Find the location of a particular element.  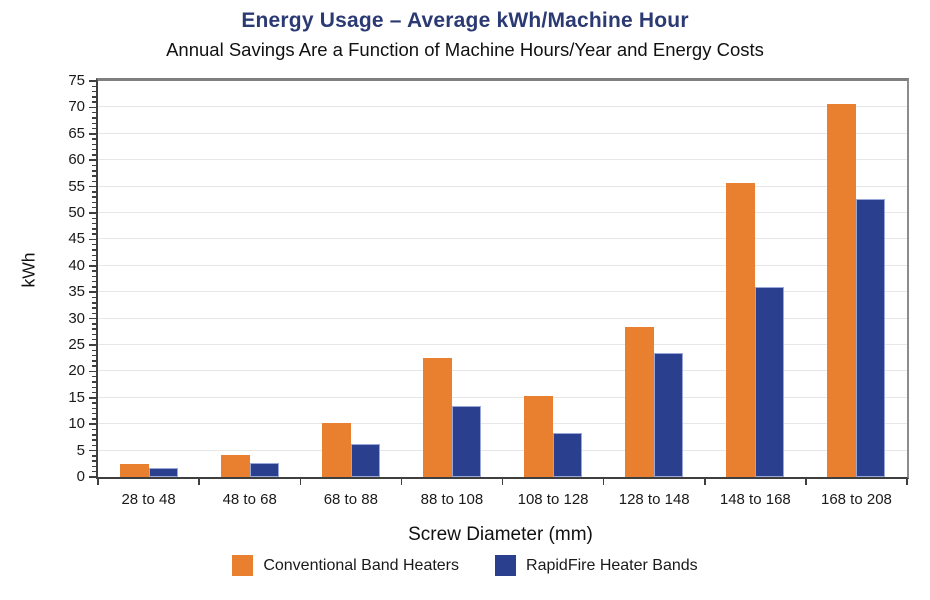

y-tick-label: 65 is located at coordinates (76, 133).